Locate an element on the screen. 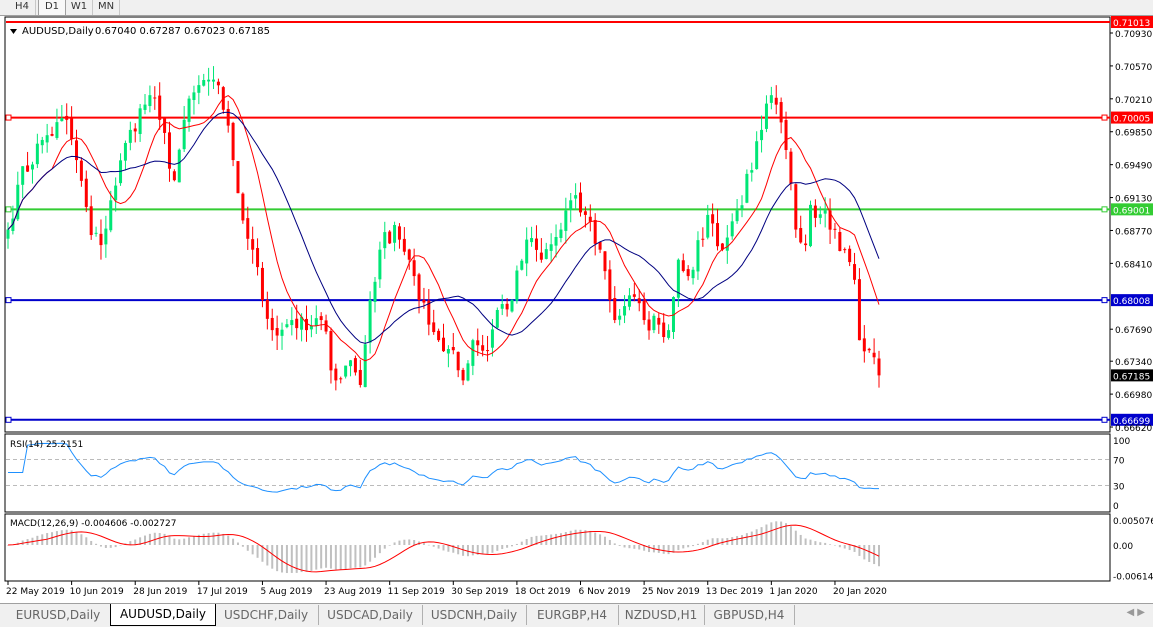 The image size is (1153, 627). price-label: 0.69001 is located at coordinates (1131, 211).